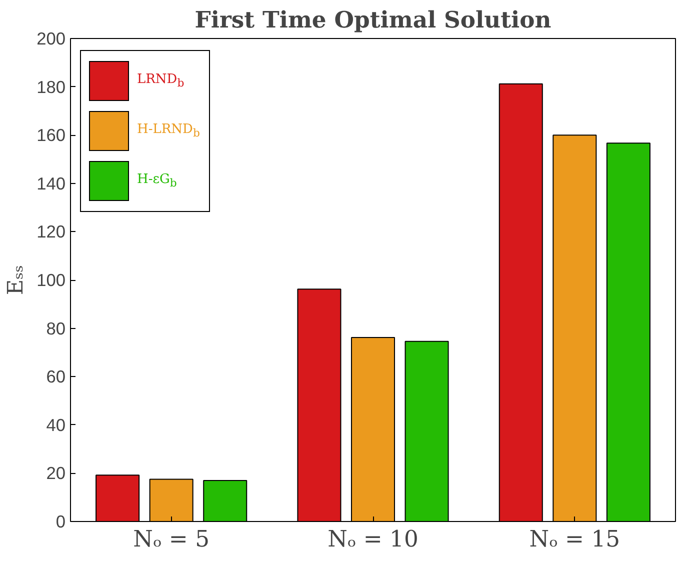  What do you see at coordinates (56, 473) in the screenshot?
I see `y-tick-label: 20` at bounding box center [56, 473].